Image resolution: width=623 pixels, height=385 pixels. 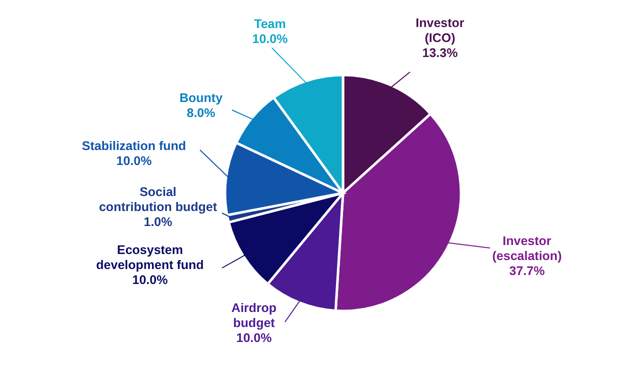 I want to click on slice-label: Social contribution budget, so click(x=158, y=199).